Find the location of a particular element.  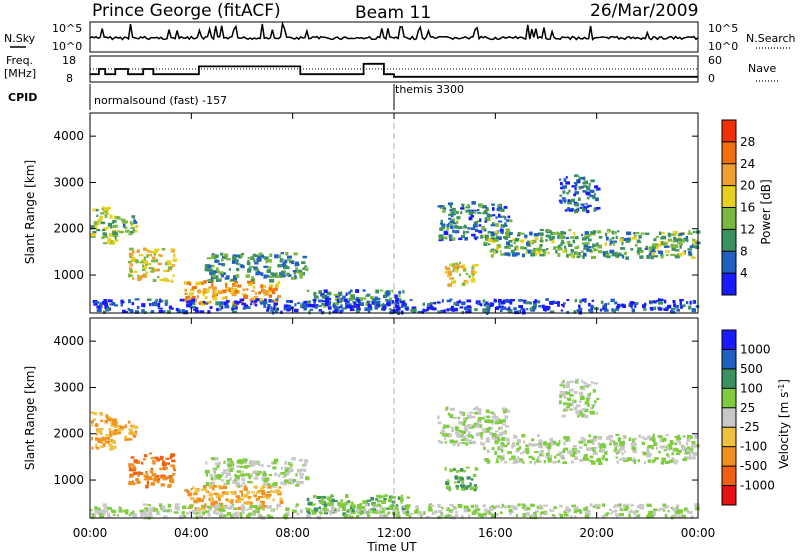

noise-left-tick-bottom: 10^0 is located at coordinates (67, 46).